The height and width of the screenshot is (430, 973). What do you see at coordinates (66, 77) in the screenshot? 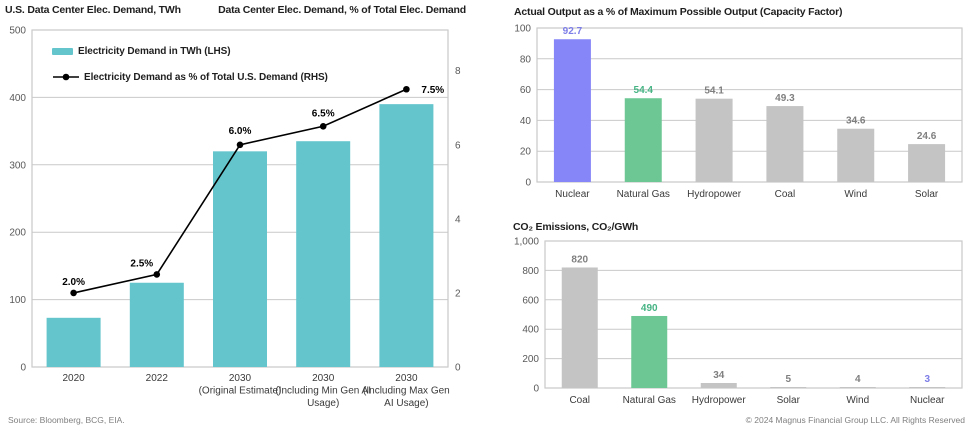
I see `line-legend-swatch` at bounding box center [66, 77].